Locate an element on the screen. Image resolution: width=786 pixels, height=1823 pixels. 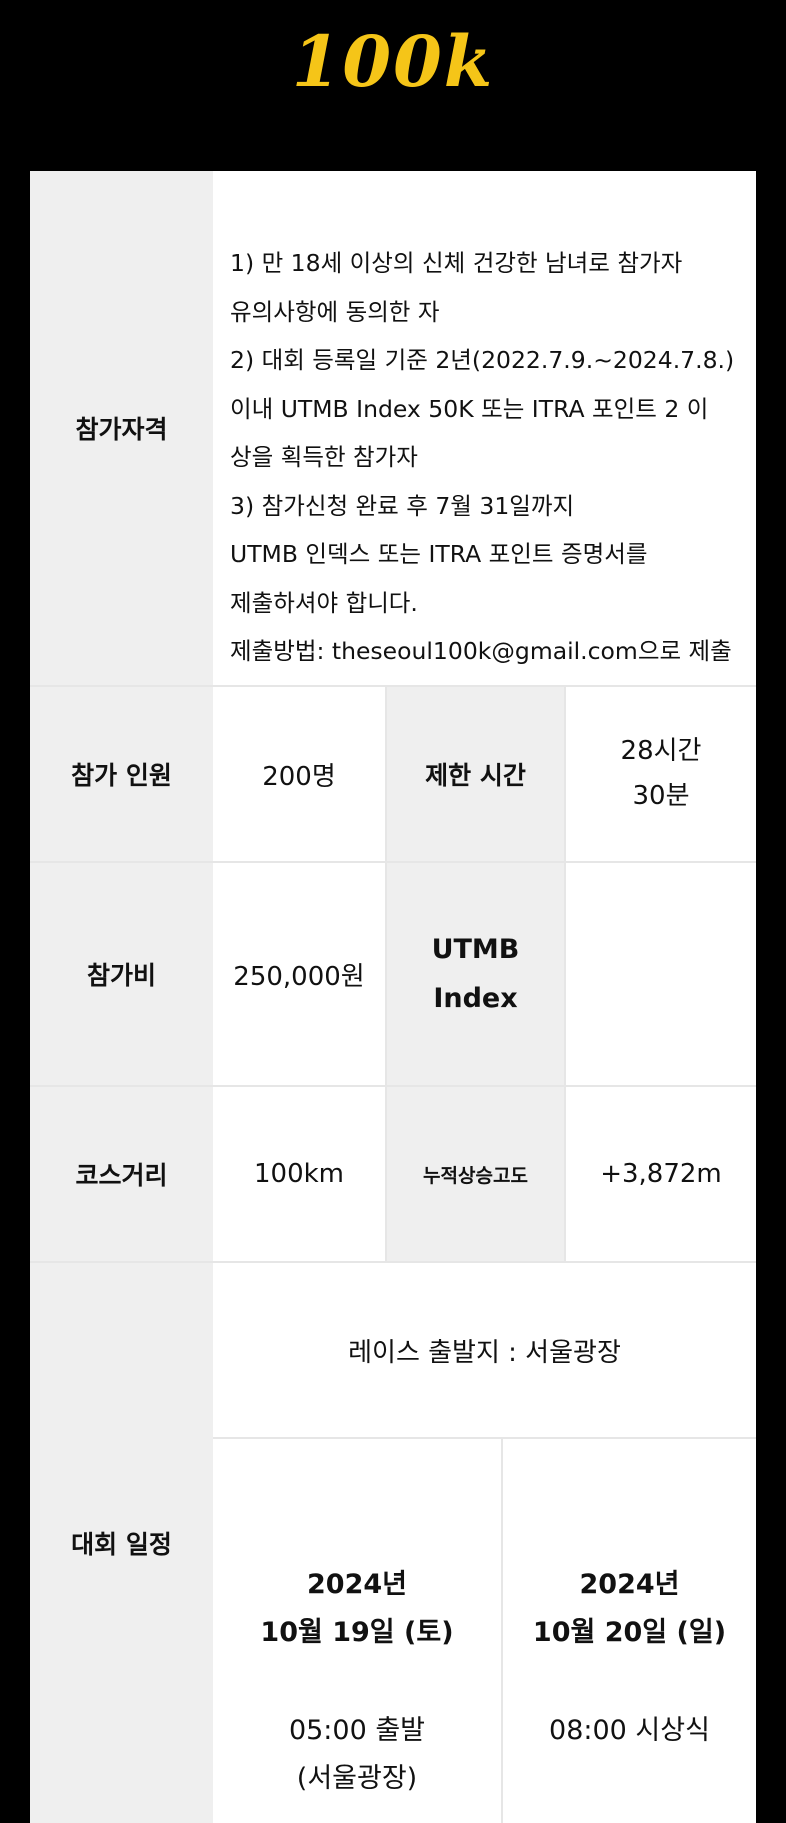
fee-label: 참가비 is located at coordinates (121, 975).